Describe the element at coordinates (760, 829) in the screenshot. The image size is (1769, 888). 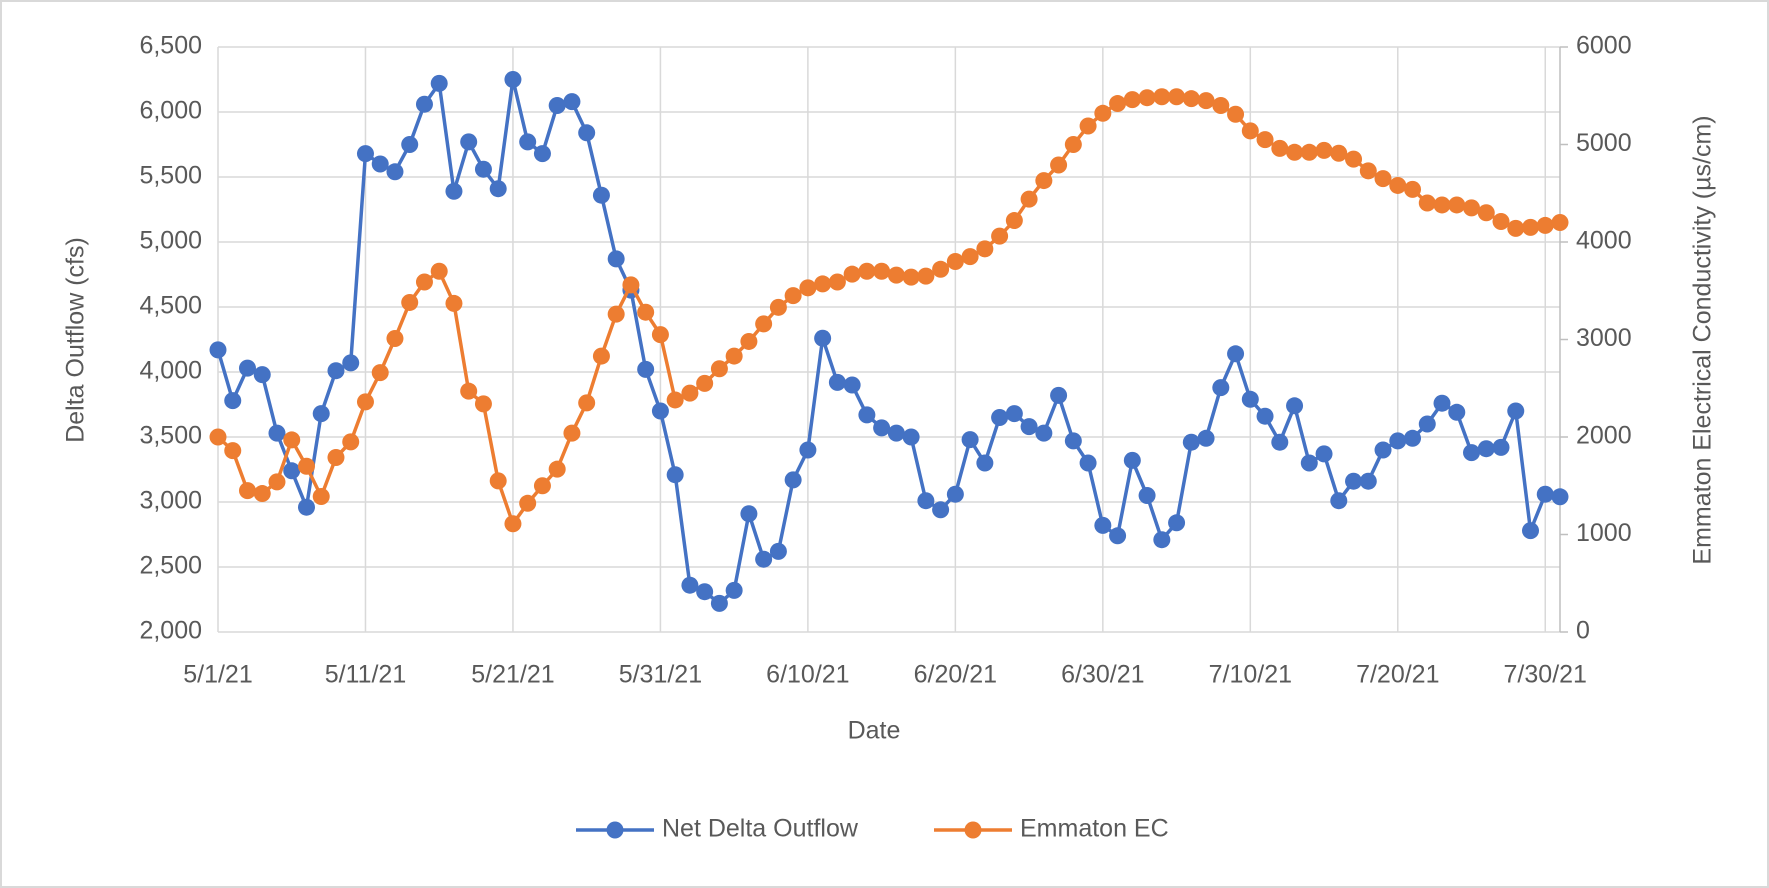
I see `legend-label: Net Delta Outflow` at that location.